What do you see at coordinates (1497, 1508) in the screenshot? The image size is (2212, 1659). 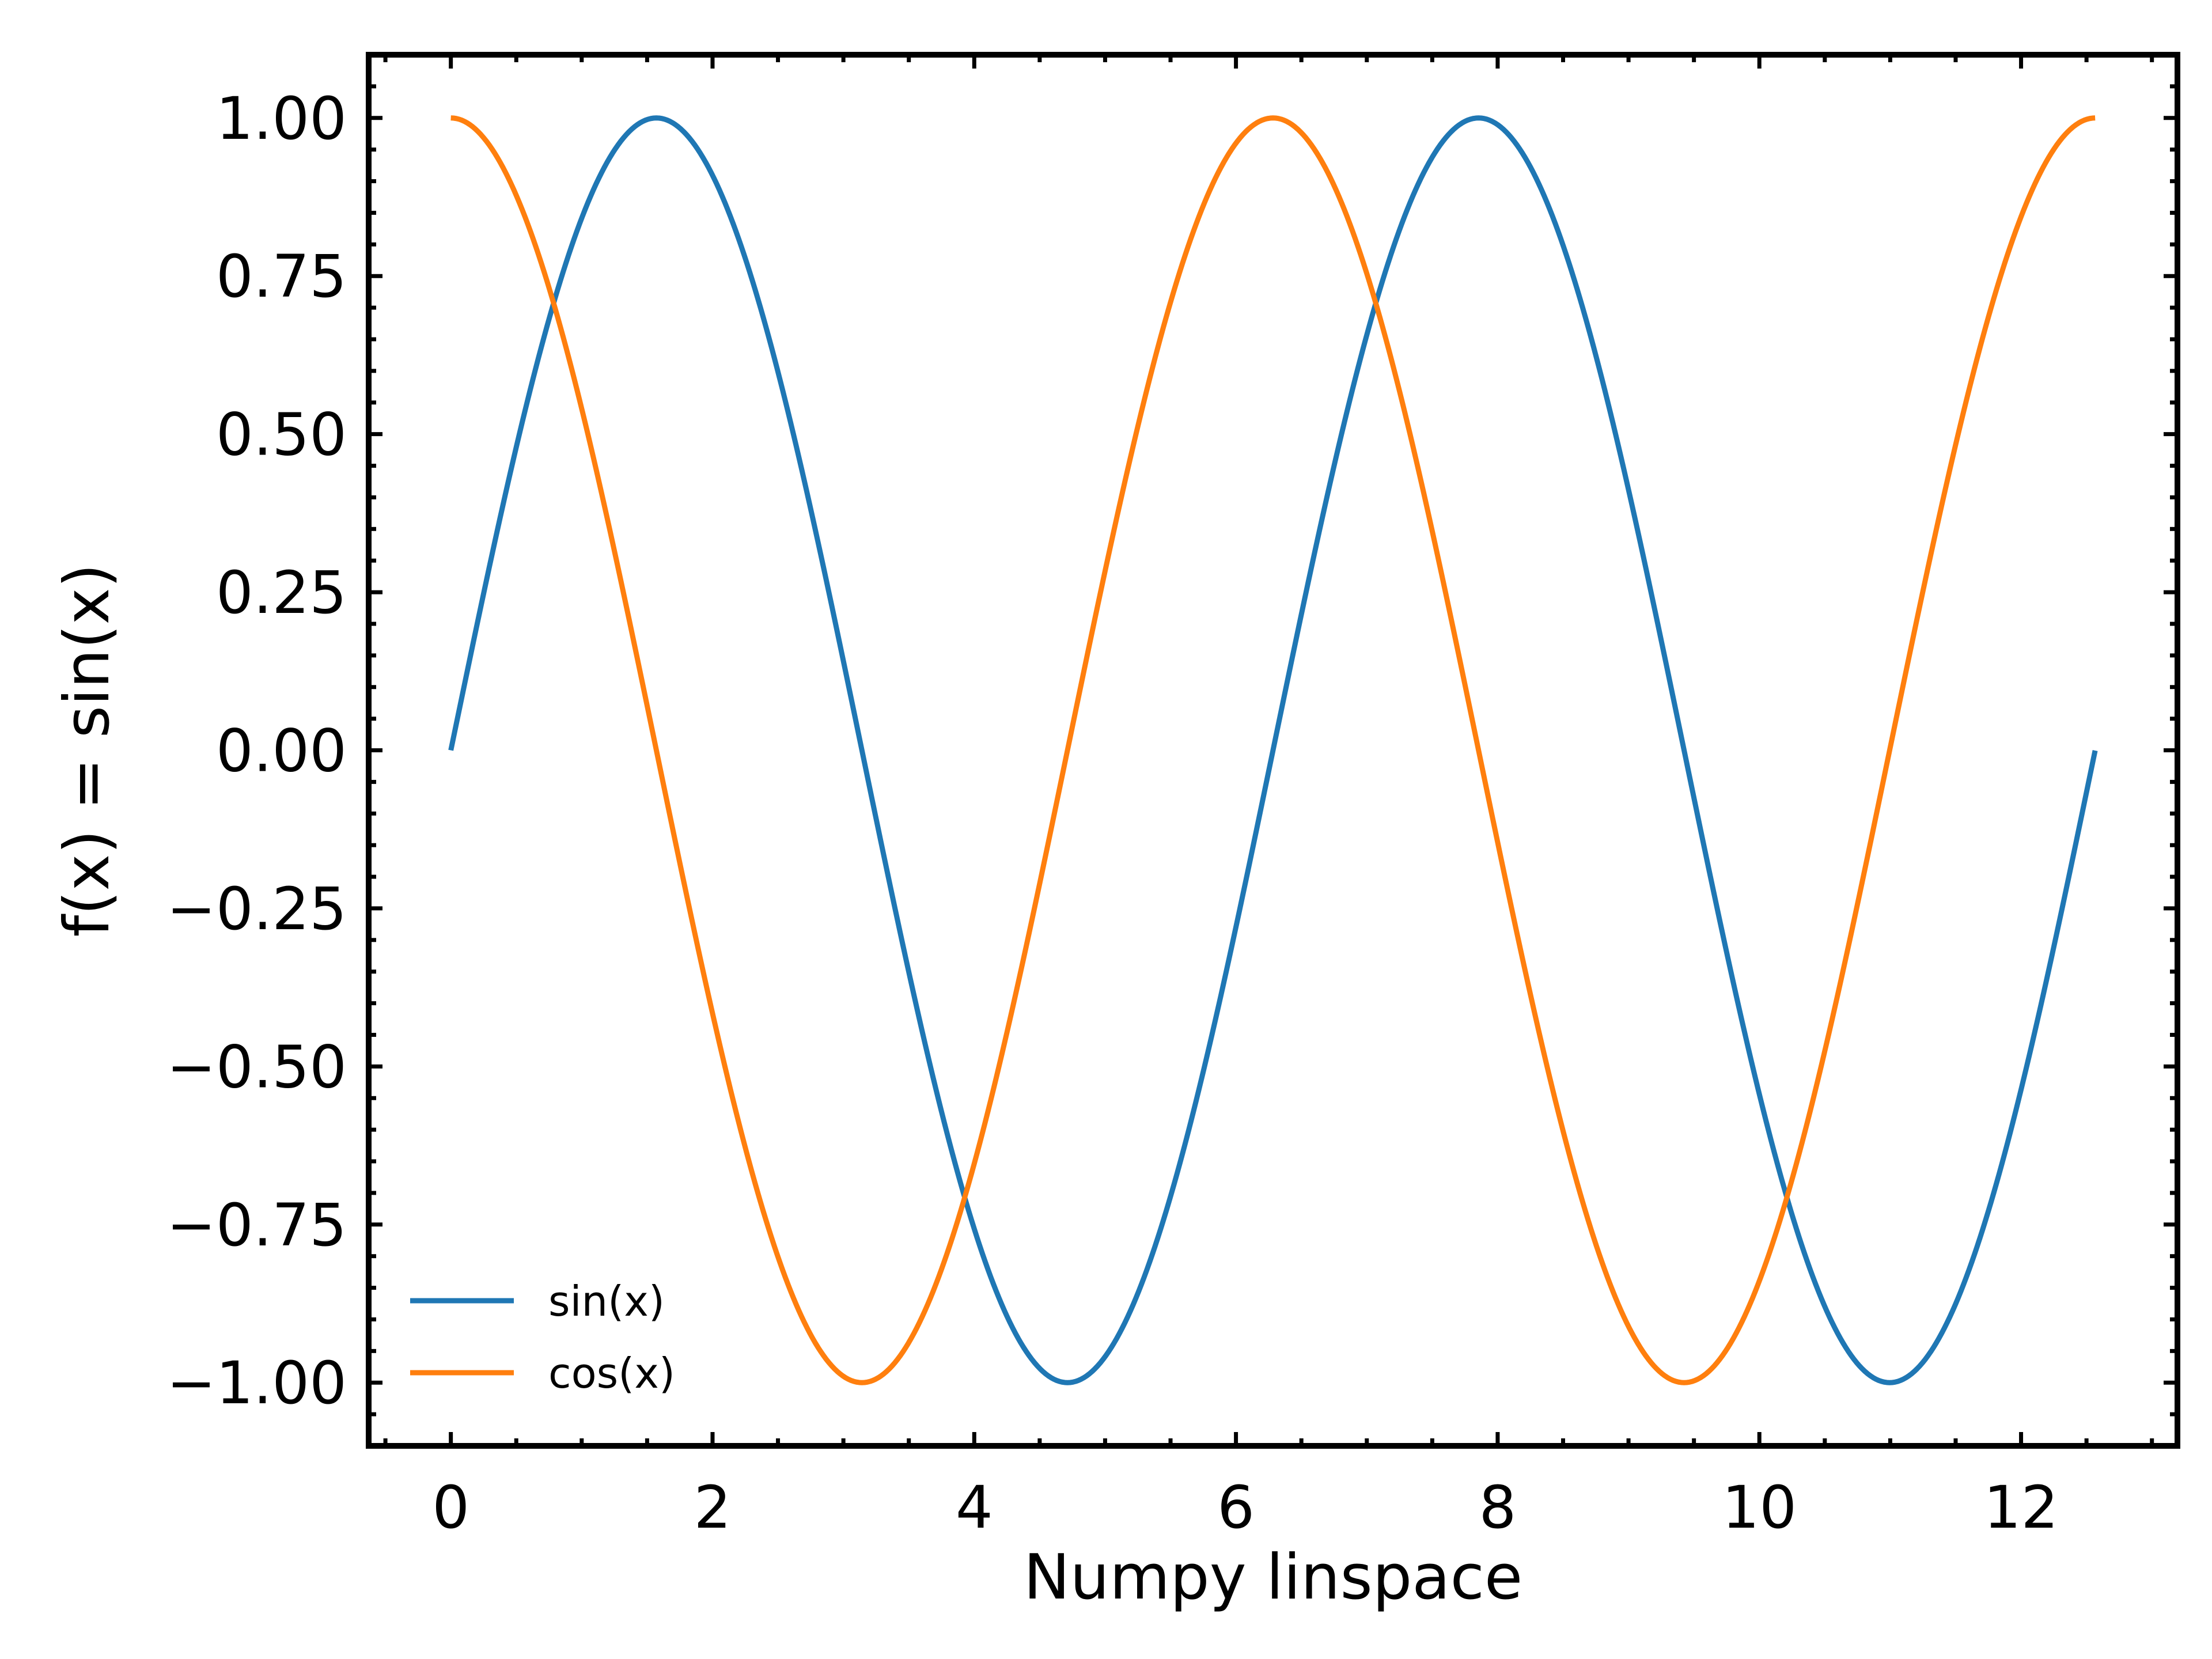 I see `x-tick-label: 8` at bounding box center [1497, 1508].